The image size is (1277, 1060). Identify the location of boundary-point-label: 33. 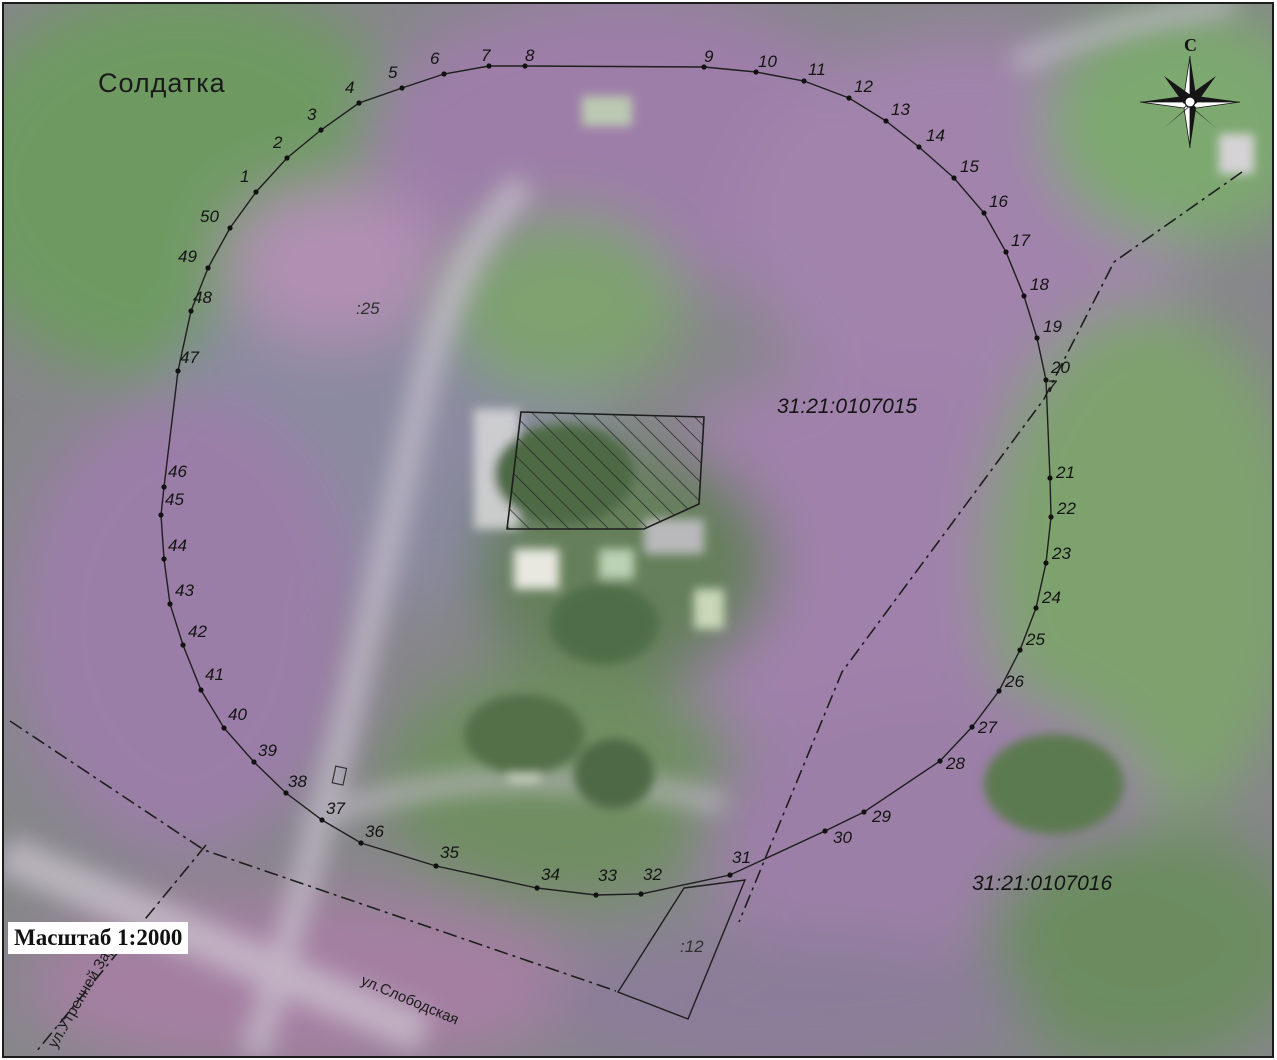
(607, 875).